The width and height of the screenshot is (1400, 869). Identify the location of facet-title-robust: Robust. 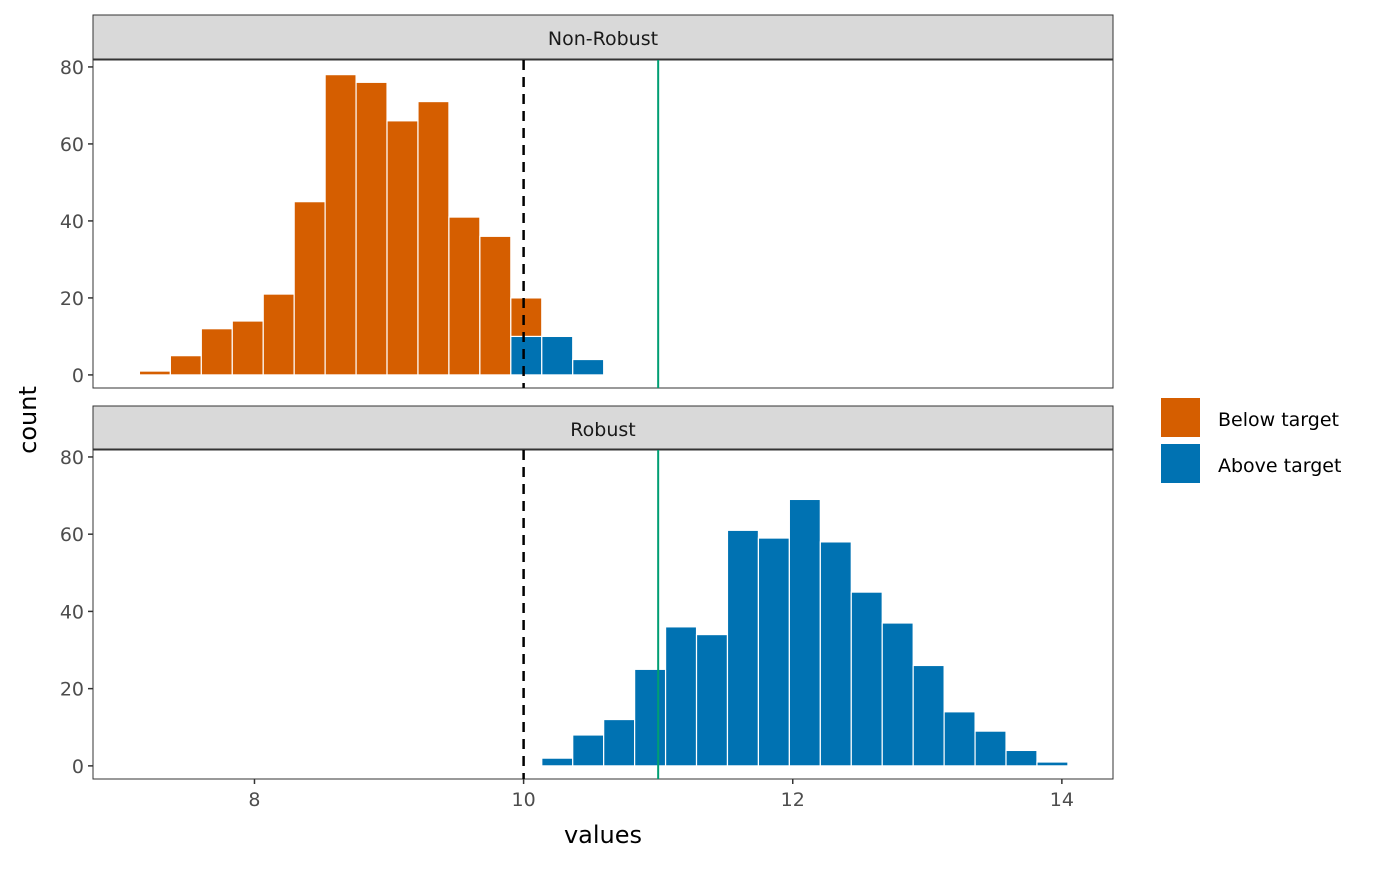
(602, 430).